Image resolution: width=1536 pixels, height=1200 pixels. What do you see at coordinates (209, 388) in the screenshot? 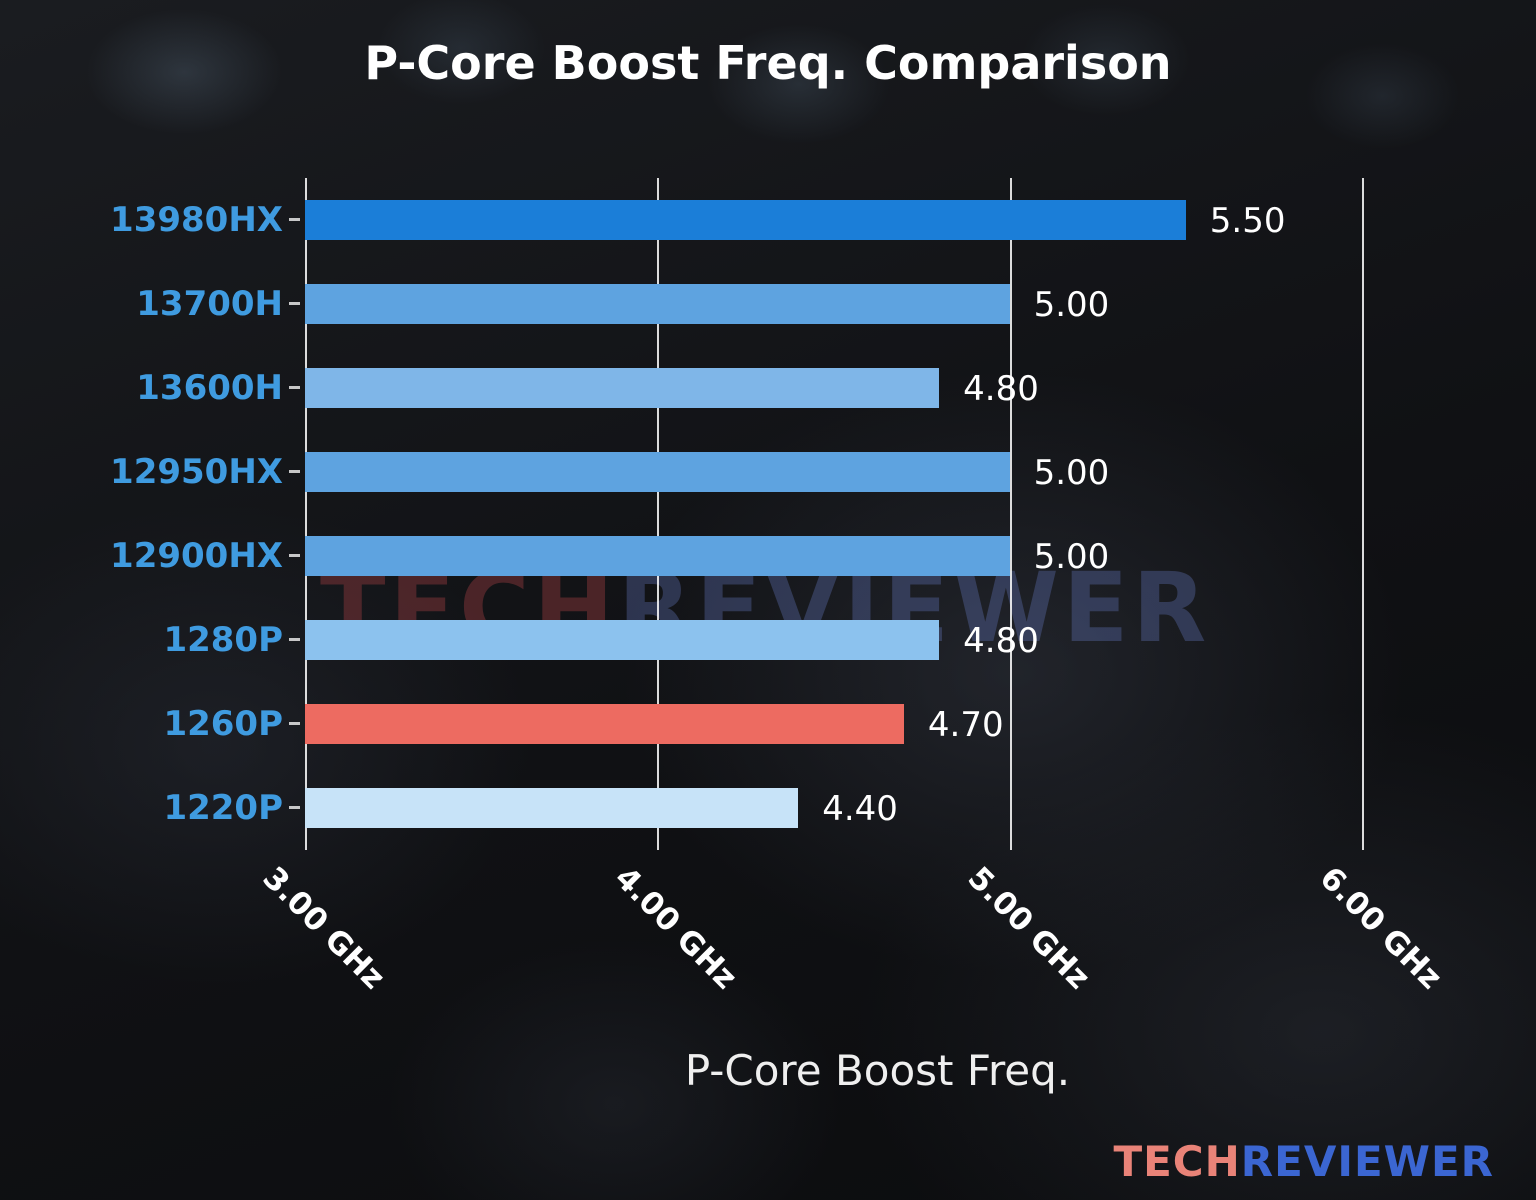
I see `category-label: 13600H` at bounding box center [209, 388].